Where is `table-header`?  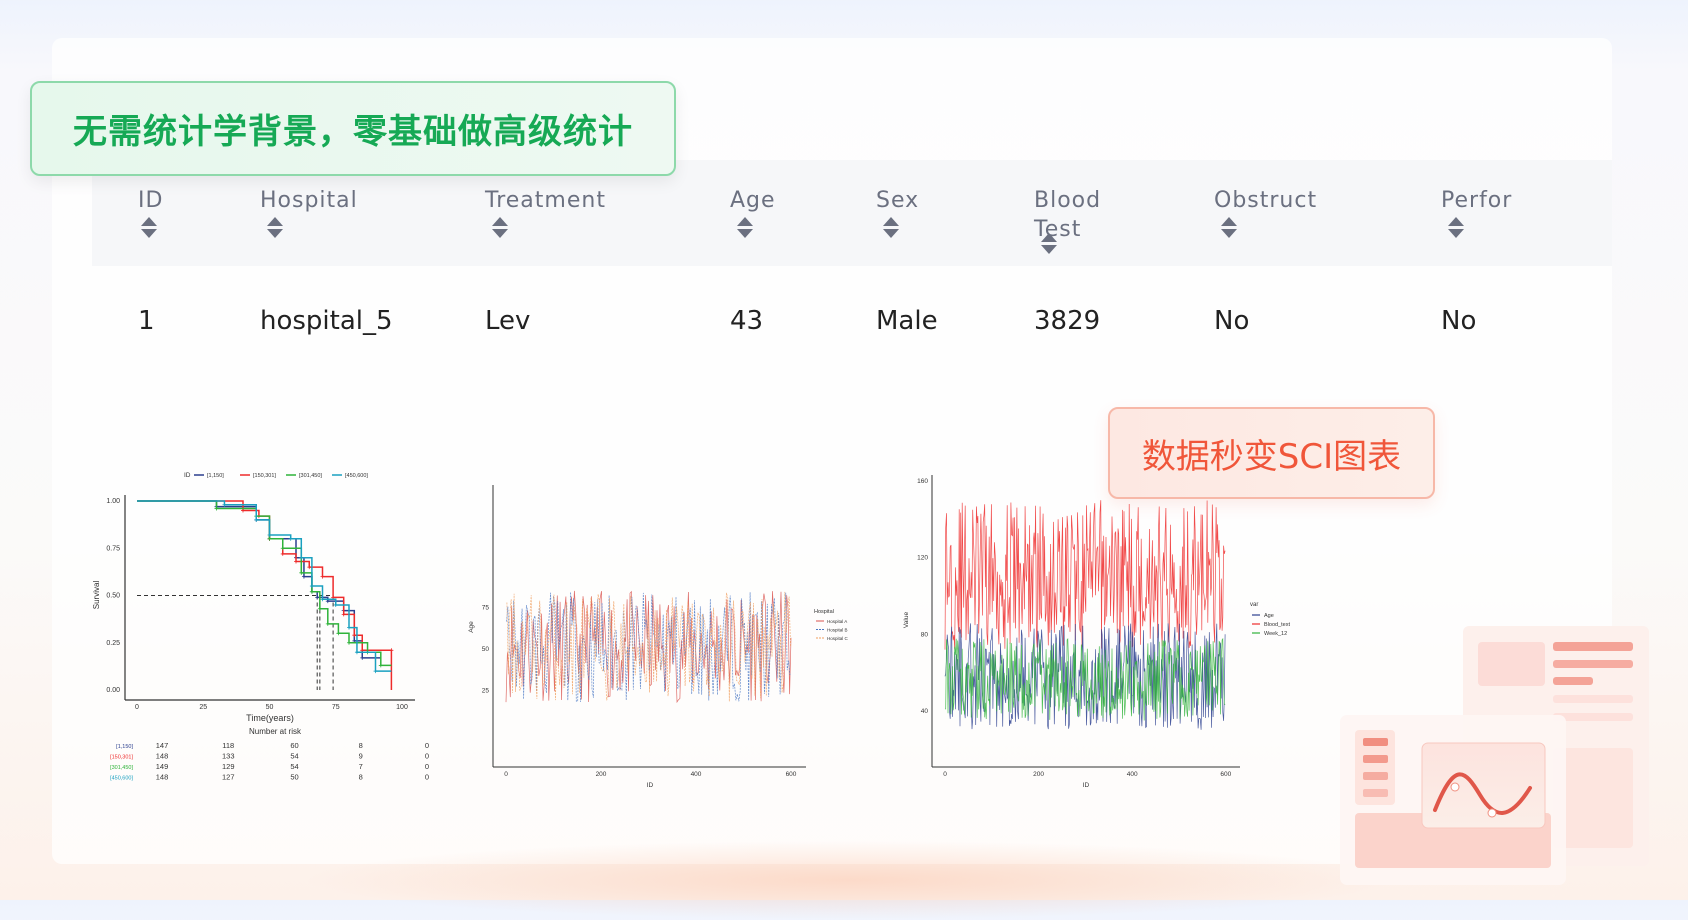
table-header is located at coordinates (852, 213).